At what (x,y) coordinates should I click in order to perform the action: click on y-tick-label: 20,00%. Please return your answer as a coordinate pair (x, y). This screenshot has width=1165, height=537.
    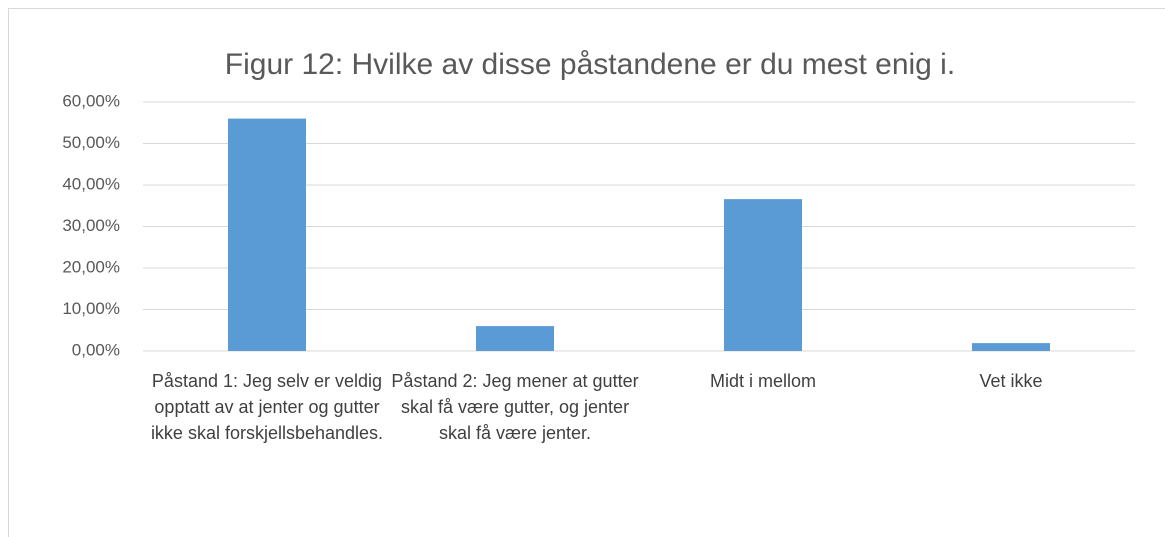
    Looking at the image, I should click on (91, 266).